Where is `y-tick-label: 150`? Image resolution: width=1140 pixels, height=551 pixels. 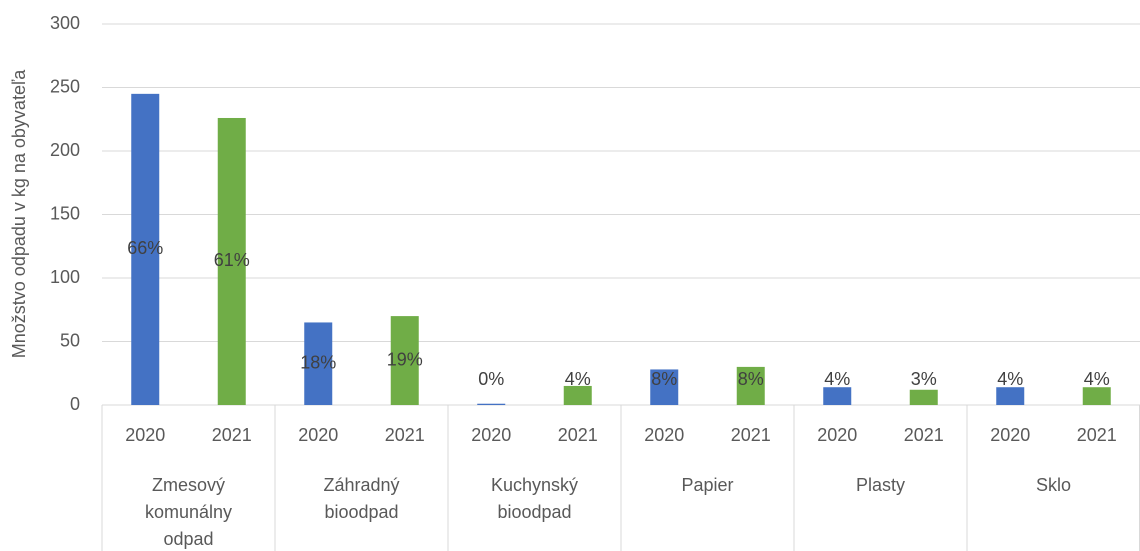
y-tick-label: 150 is located at coordinates (65, 213).